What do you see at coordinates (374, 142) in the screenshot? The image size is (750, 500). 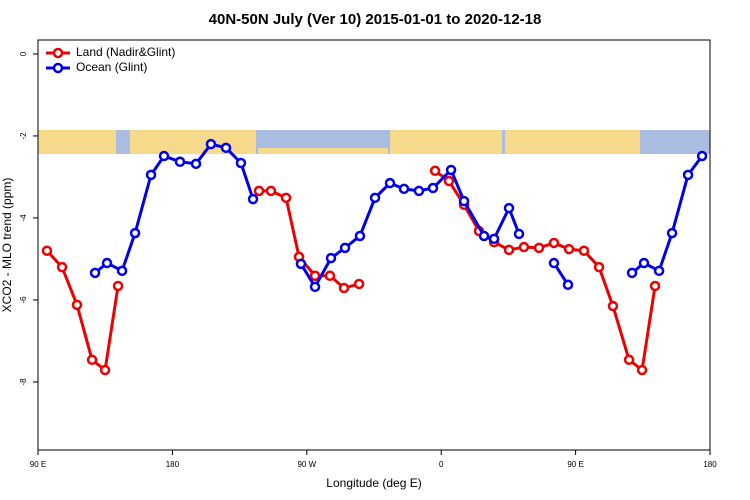 I see `map-strip` at bounding box center [374, 142].